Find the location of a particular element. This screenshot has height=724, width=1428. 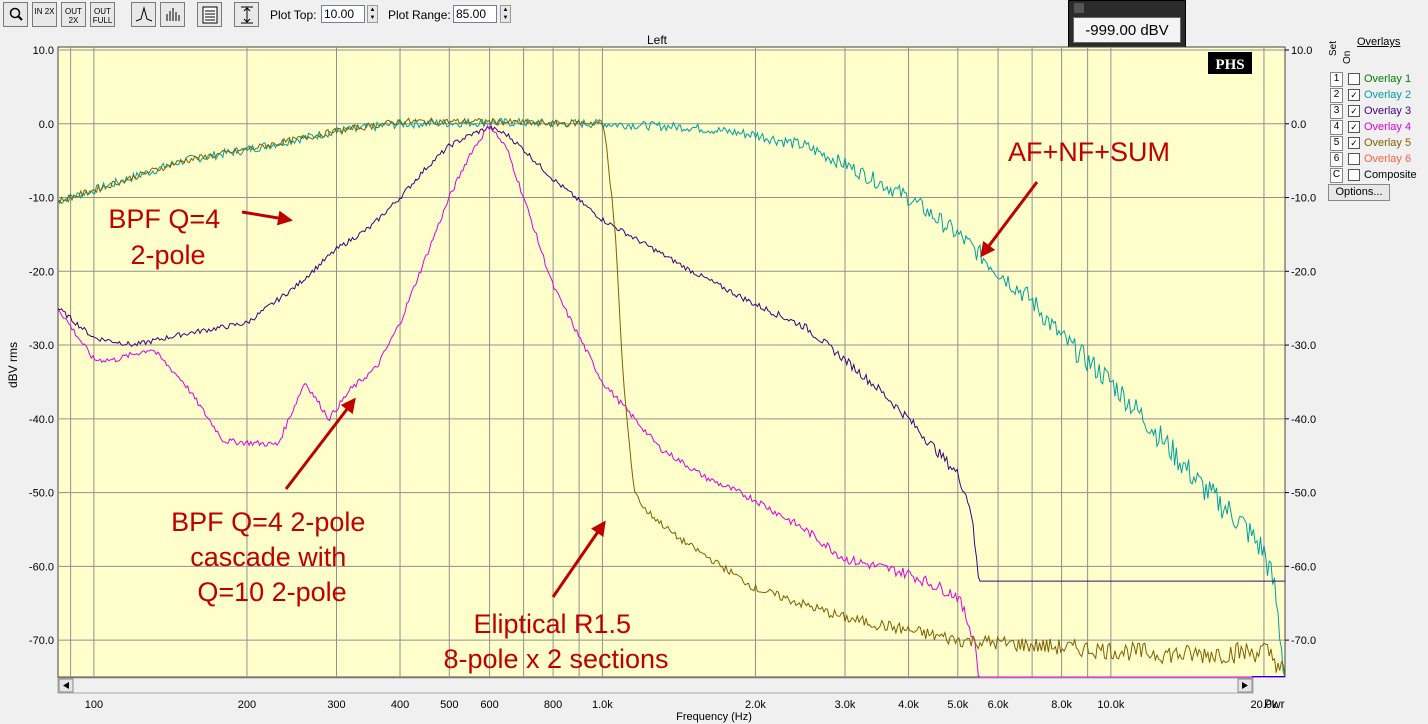

overlay-set-button-4: 4 is located at coordinates (1336, 127).